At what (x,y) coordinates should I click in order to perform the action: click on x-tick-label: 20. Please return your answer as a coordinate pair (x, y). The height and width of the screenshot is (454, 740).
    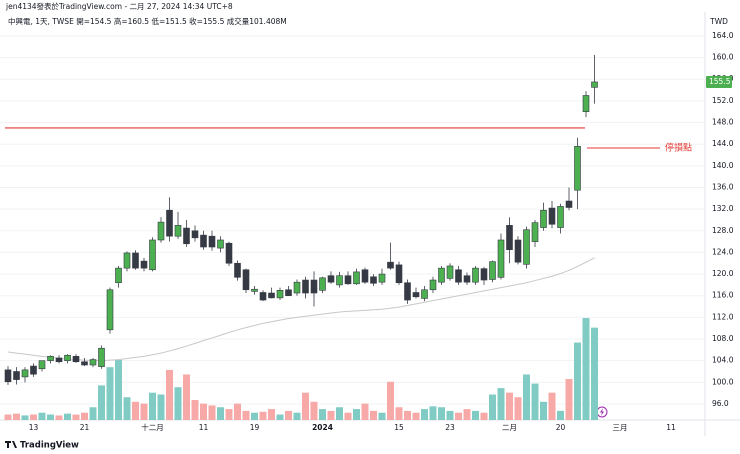
    Looking at the image, I should click on (561, 427).